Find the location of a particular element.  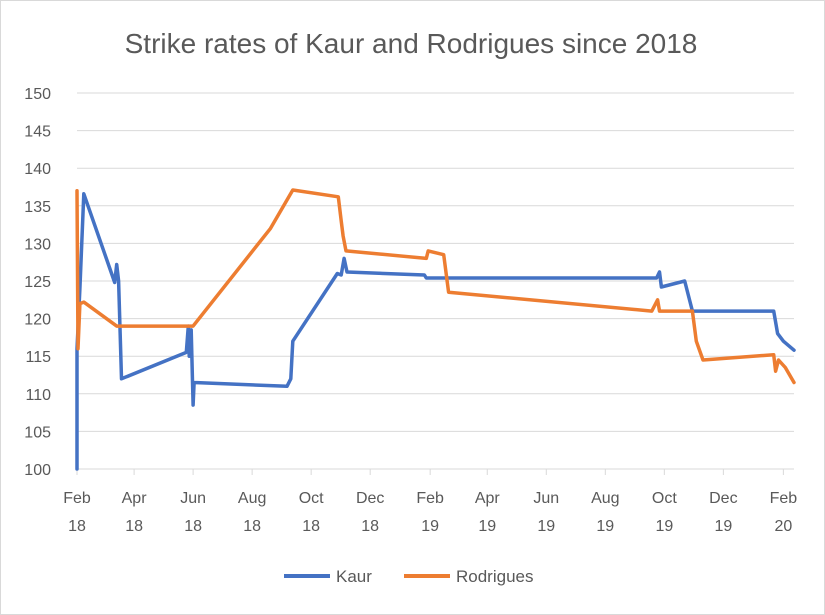

y-tick-label: 130 is located at coordinates (37, 244).